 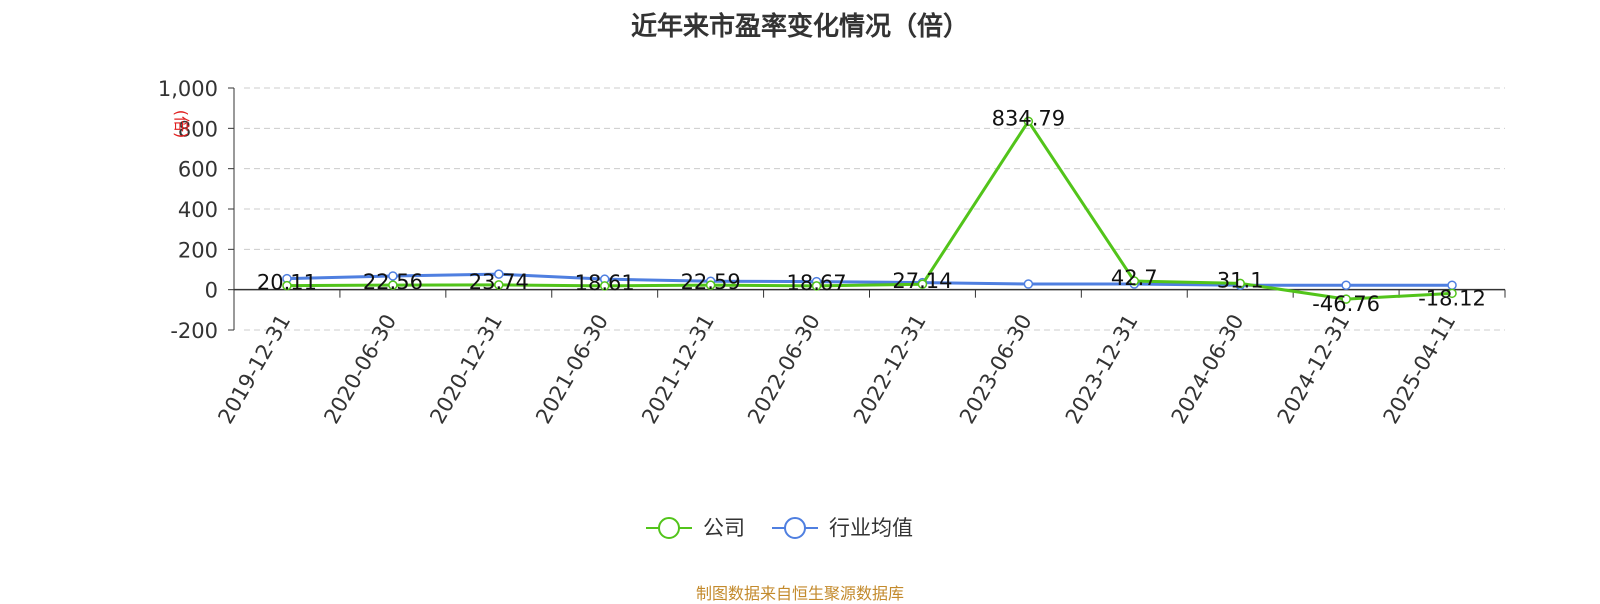 I want to click on y-tick-label: 1,000, so click(x=188, y=89).